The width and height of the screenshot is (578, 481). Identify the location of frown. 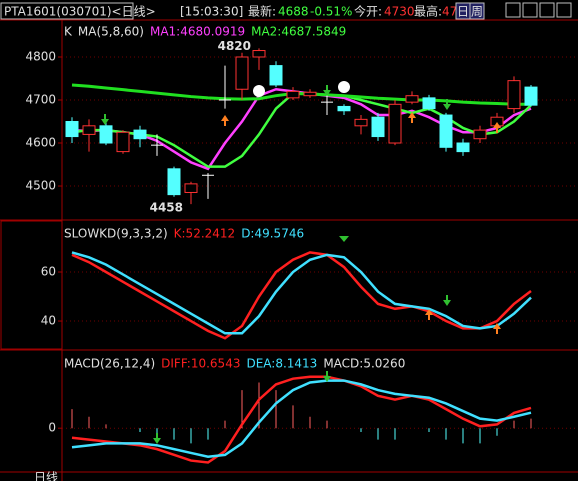
(344, 87).